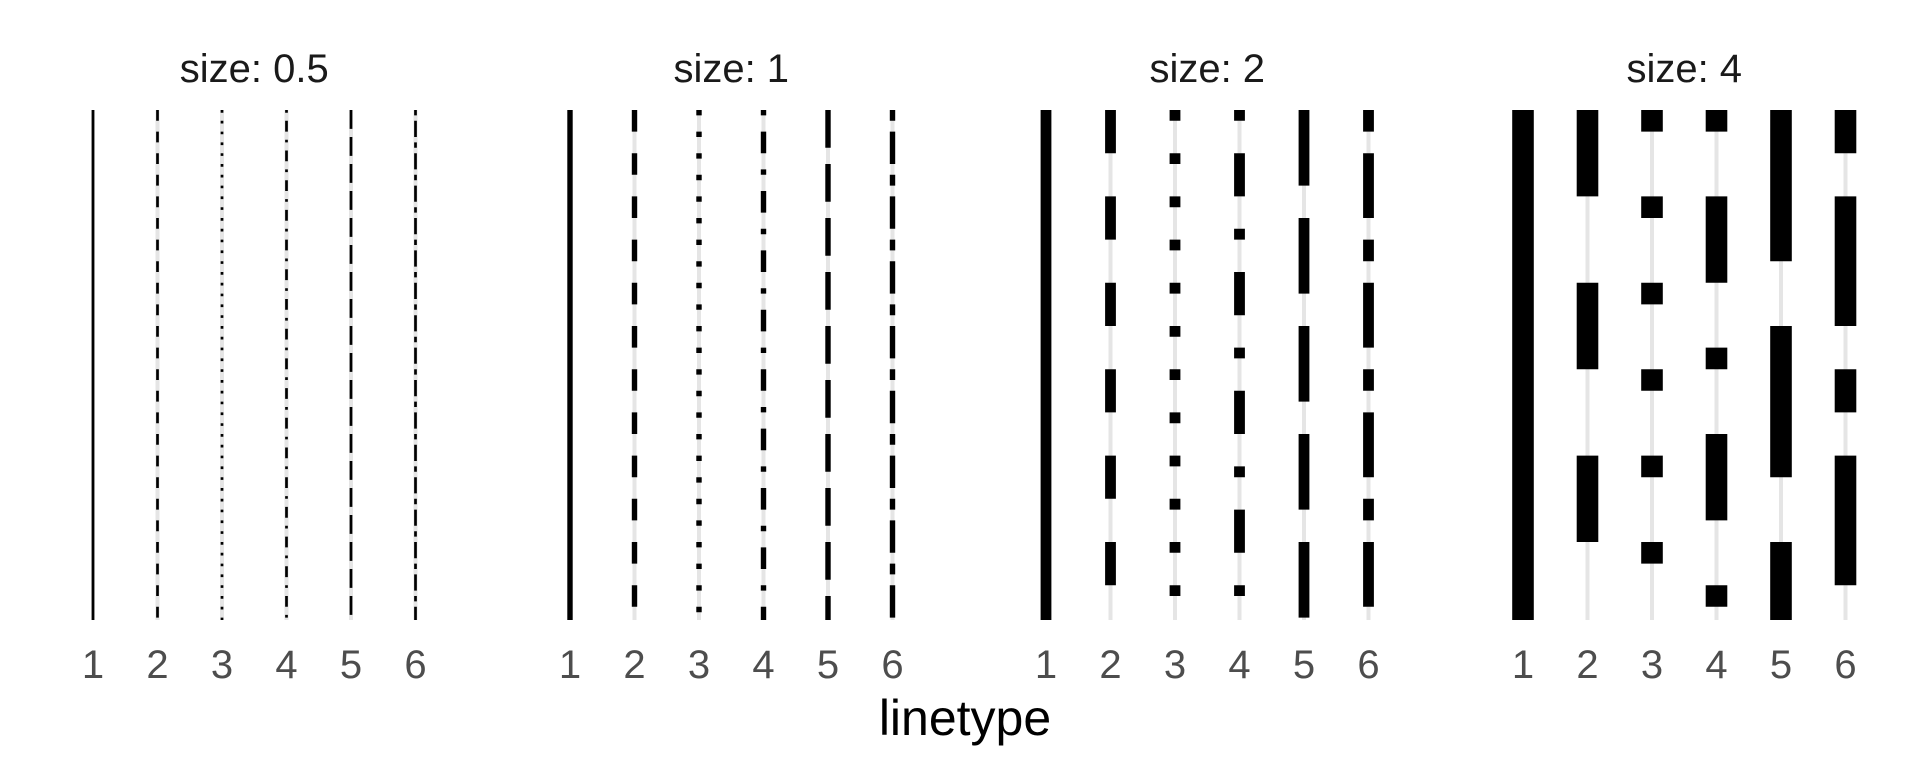 The image size is (1920, 768). What do you see at coordinates (965, 718) in the screenshot?
I see `x-axis-title: linetype` at bounding box center [965, 718].